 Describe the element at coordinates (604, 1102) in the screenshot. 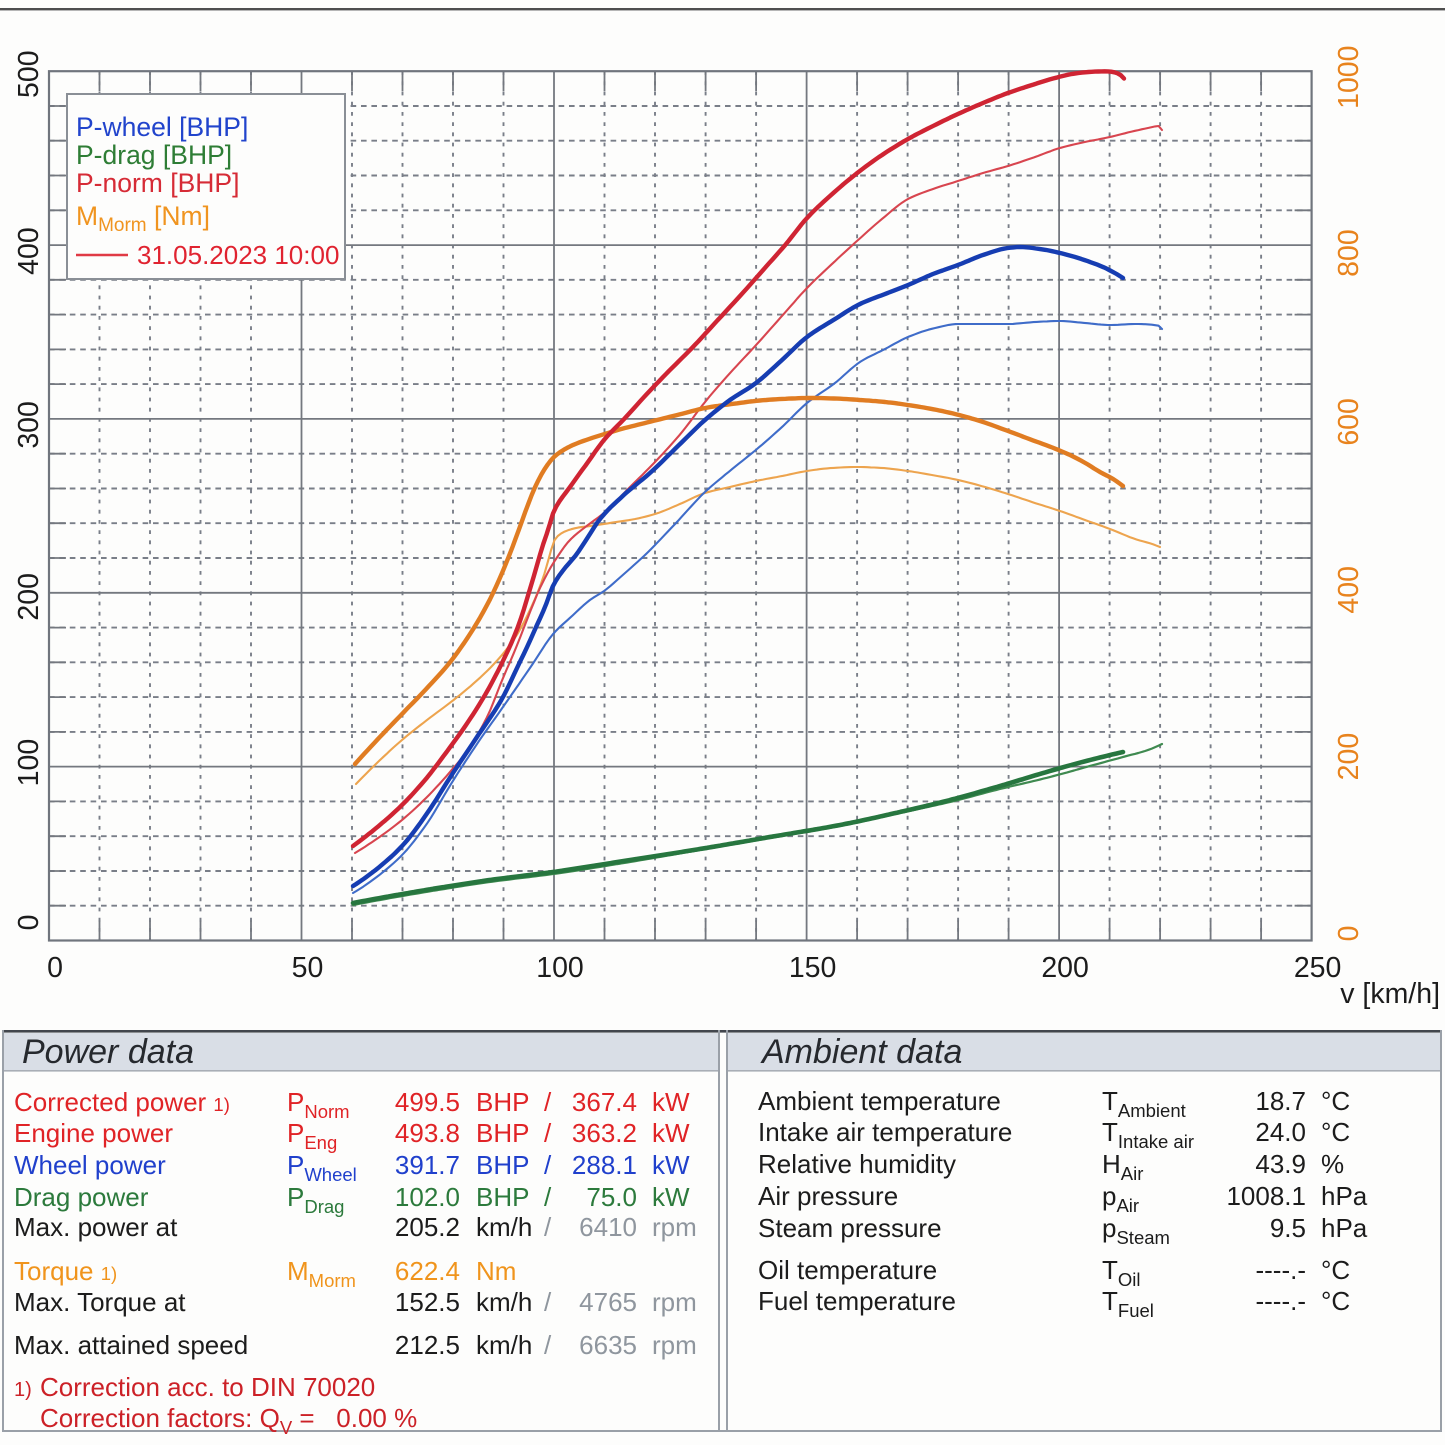

I see `svg-text: 367.4` at that location.